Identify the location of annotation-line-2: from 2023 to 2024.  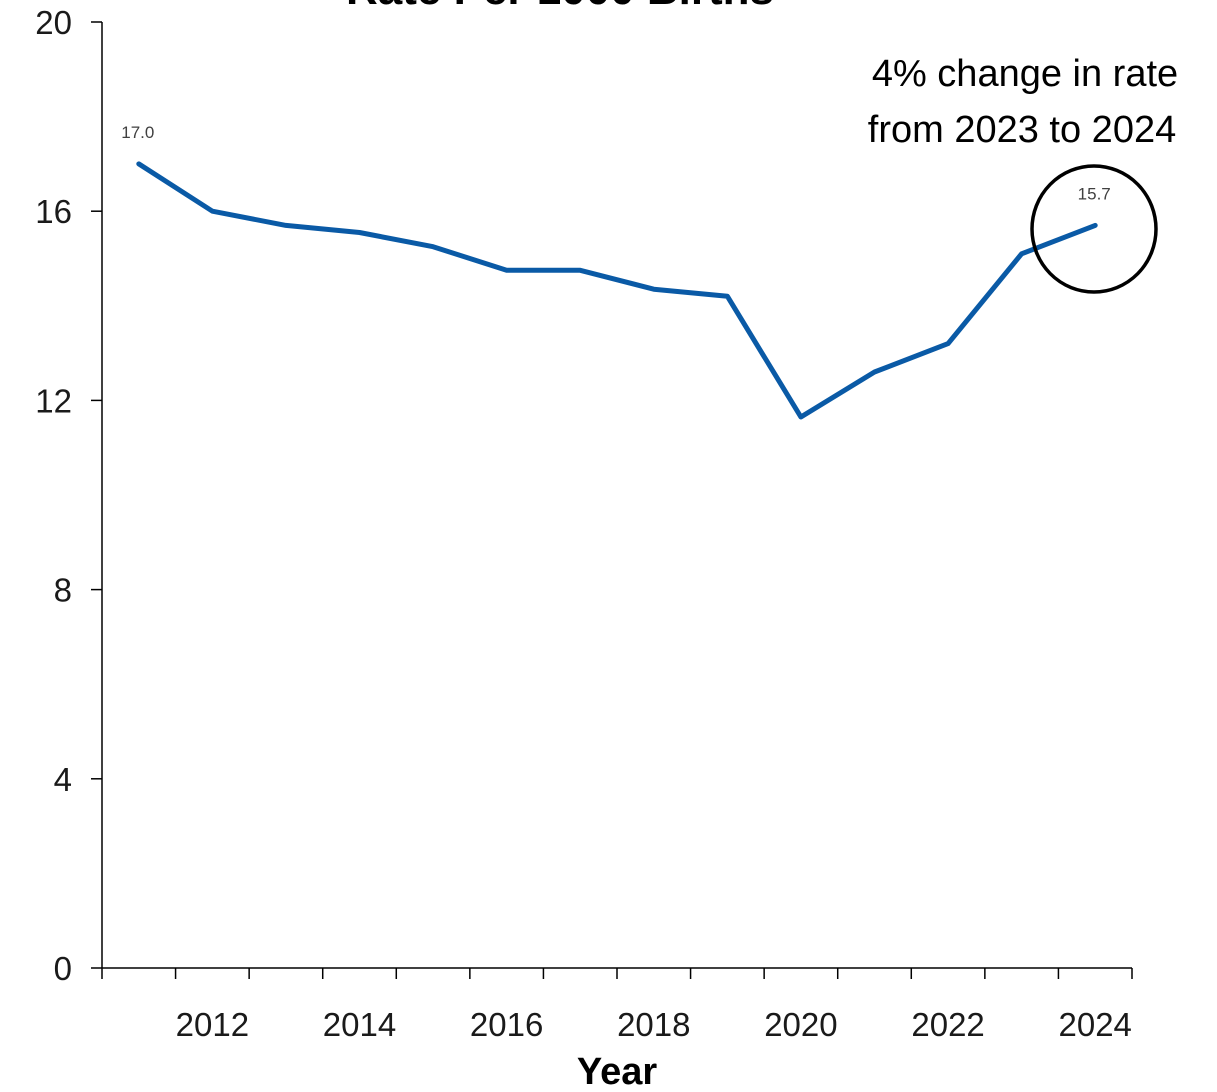
(1022, 130).